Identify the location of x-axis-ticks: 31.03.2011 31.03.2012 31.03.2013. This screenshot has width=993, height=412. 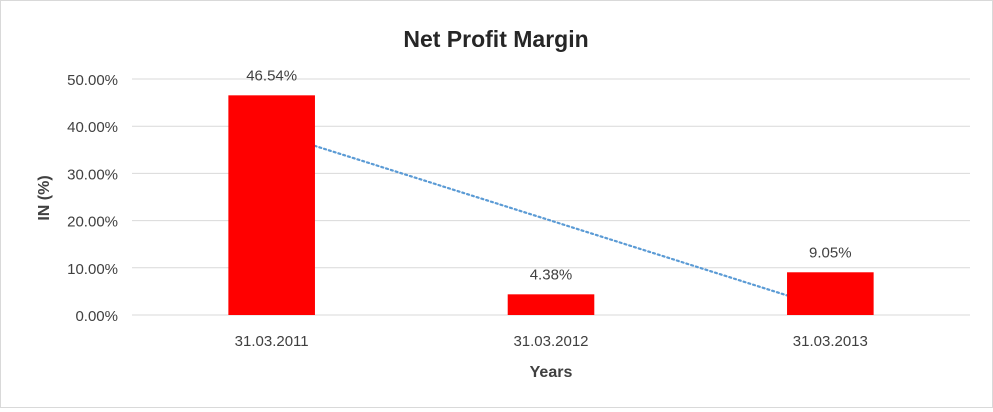
(551, 341).